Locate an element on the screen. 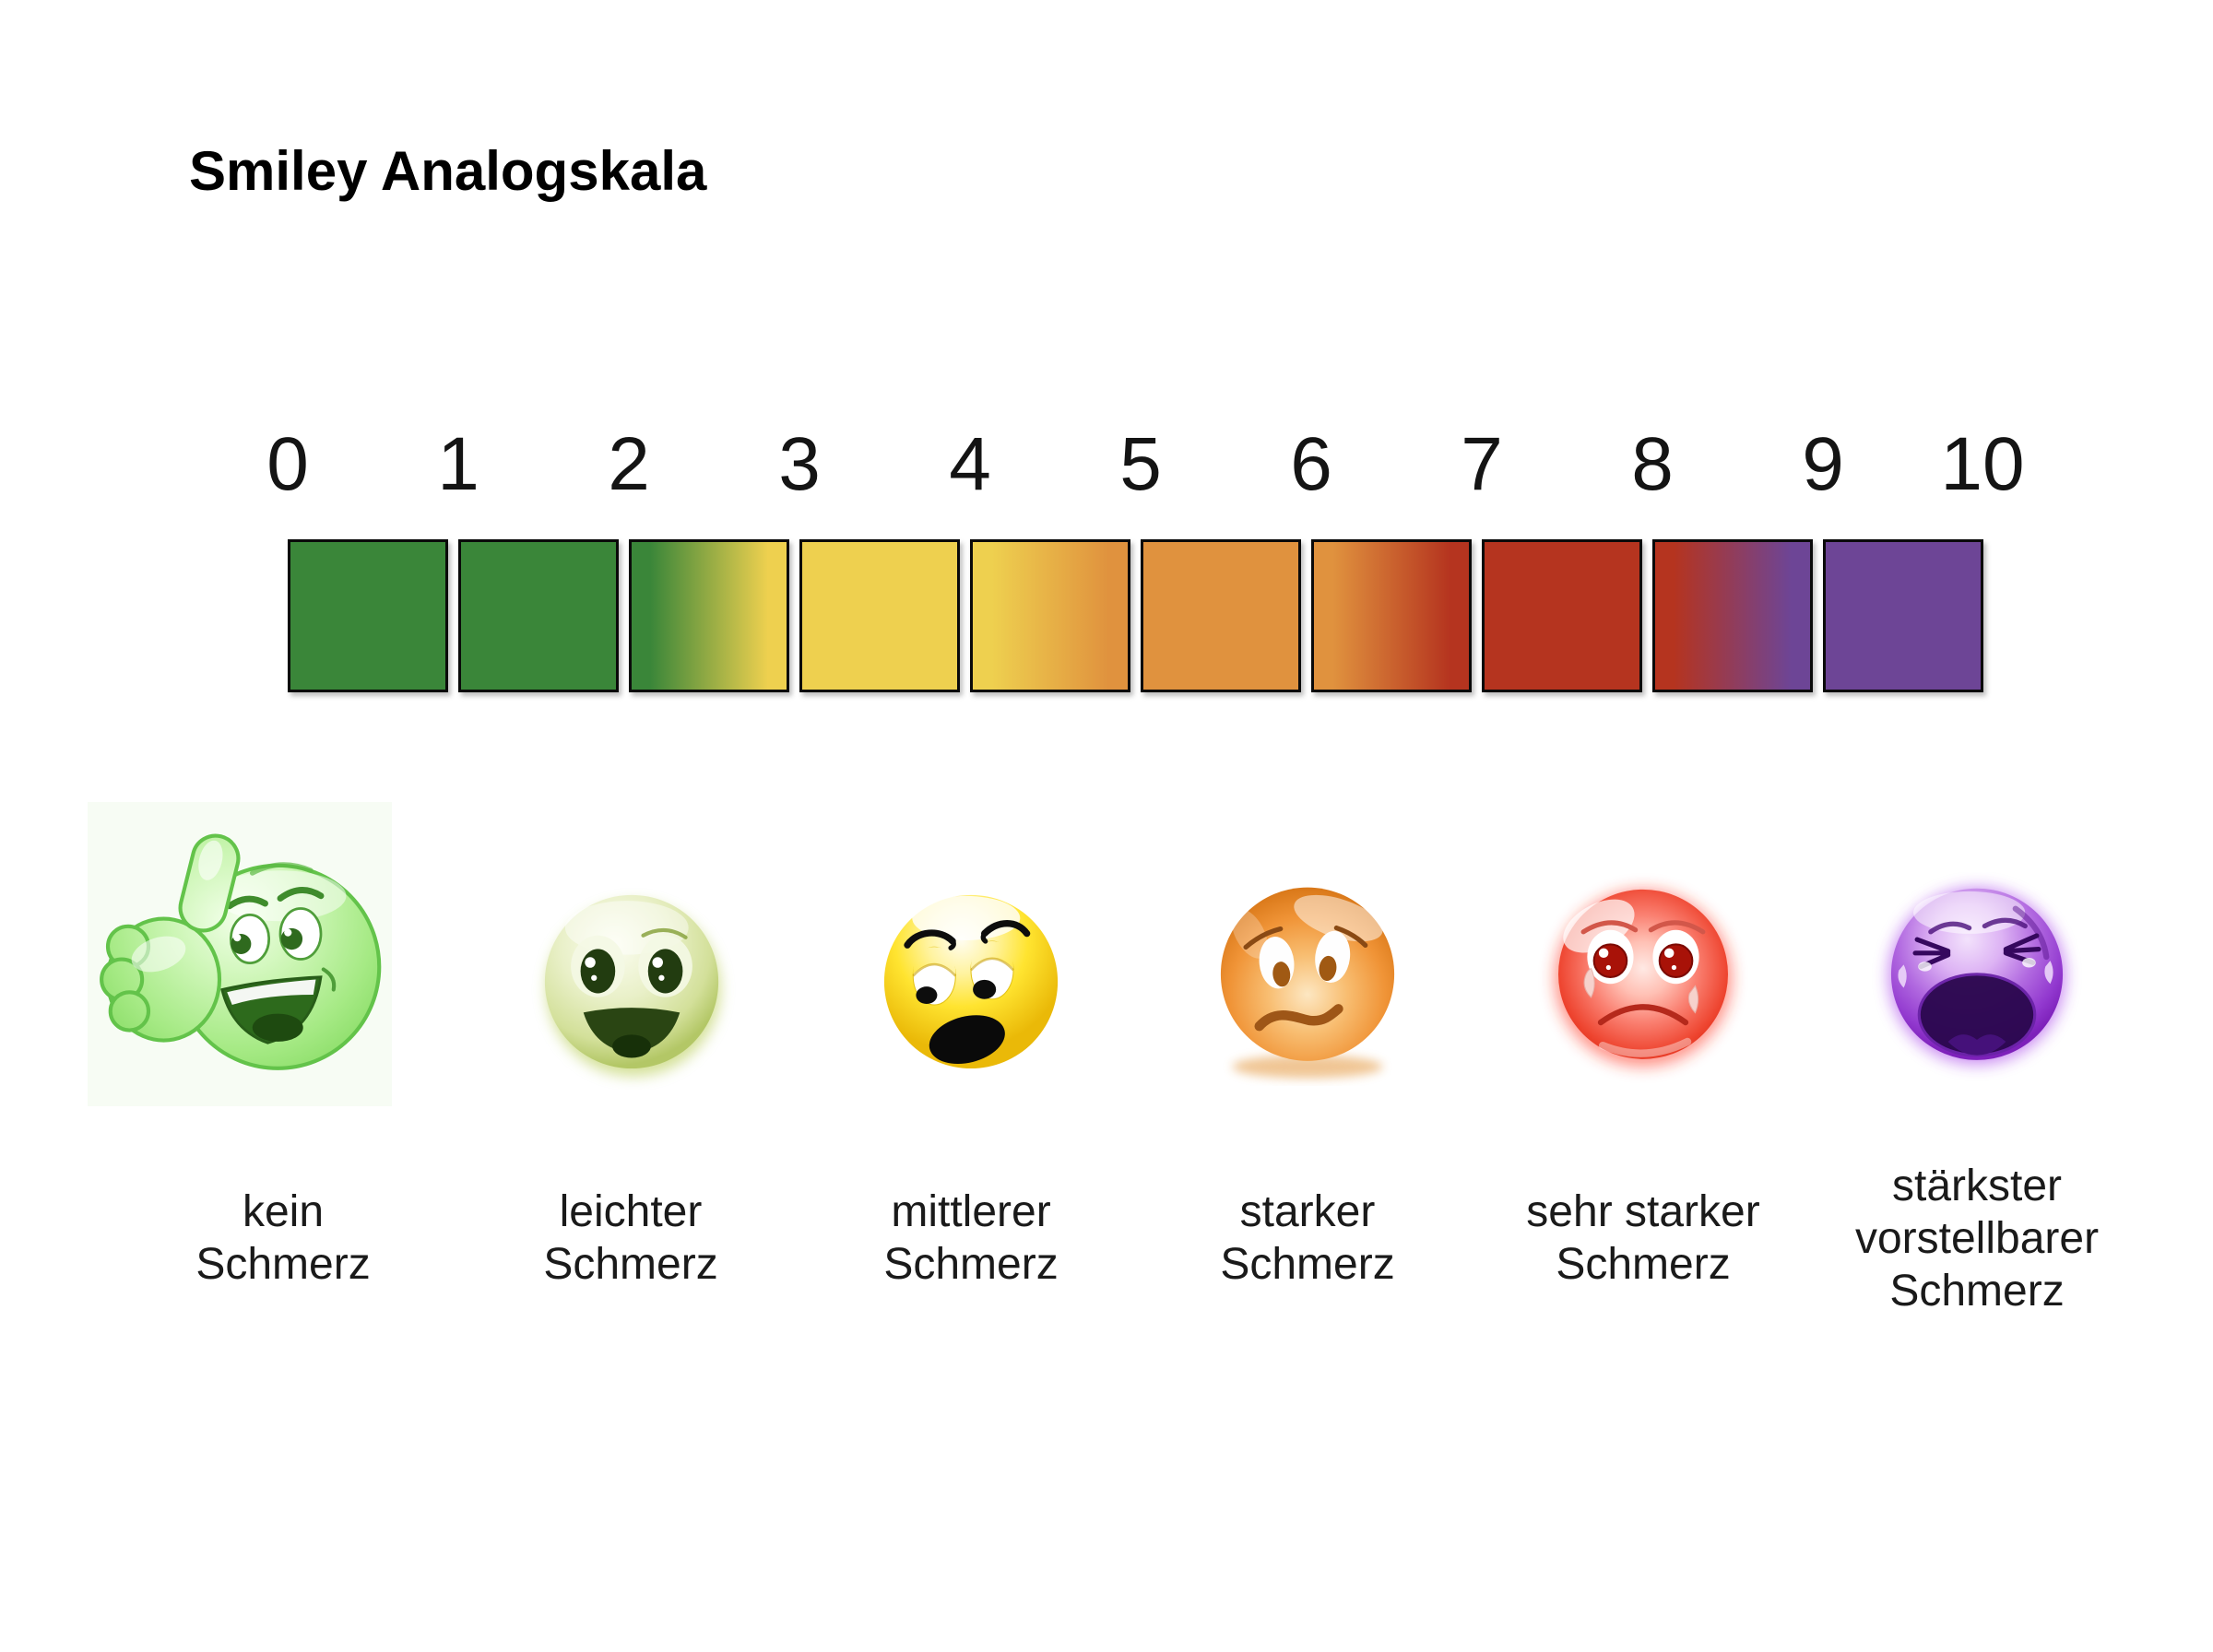  scale-tick-2: 2 is located at coordinates (629, 464).